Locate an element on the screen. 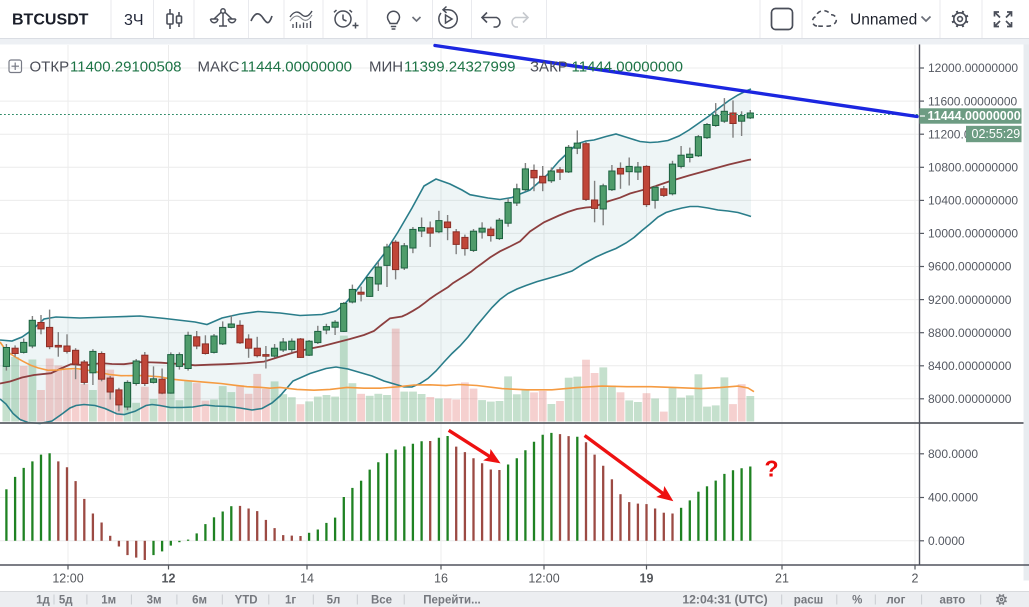  svg-text: 3м is located at coordinates (154, 601).